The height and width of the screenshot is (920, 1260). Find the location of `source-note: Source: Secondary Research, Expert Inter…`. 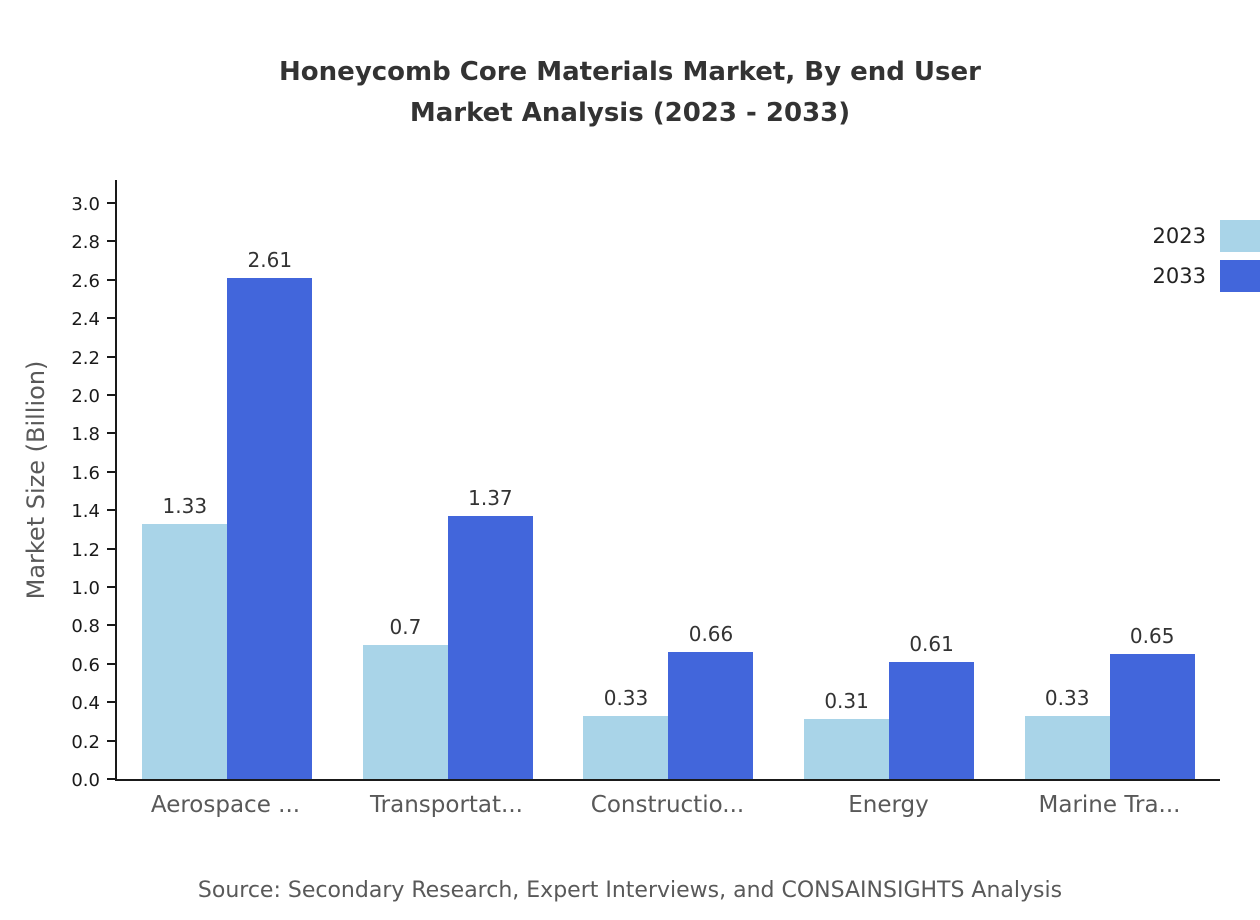

source-note: Source: Secondary Research, Expert Inter… is located at coordinates (630, 890).